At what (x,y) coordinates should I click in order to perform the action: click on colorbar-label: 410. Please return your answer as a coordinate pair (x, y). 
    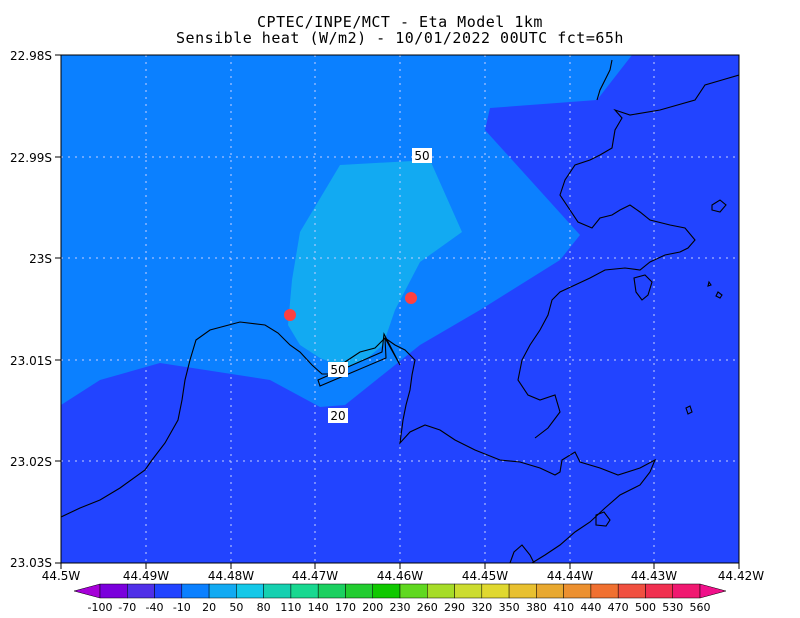
    Looking at the image, I should click on (563, 607).